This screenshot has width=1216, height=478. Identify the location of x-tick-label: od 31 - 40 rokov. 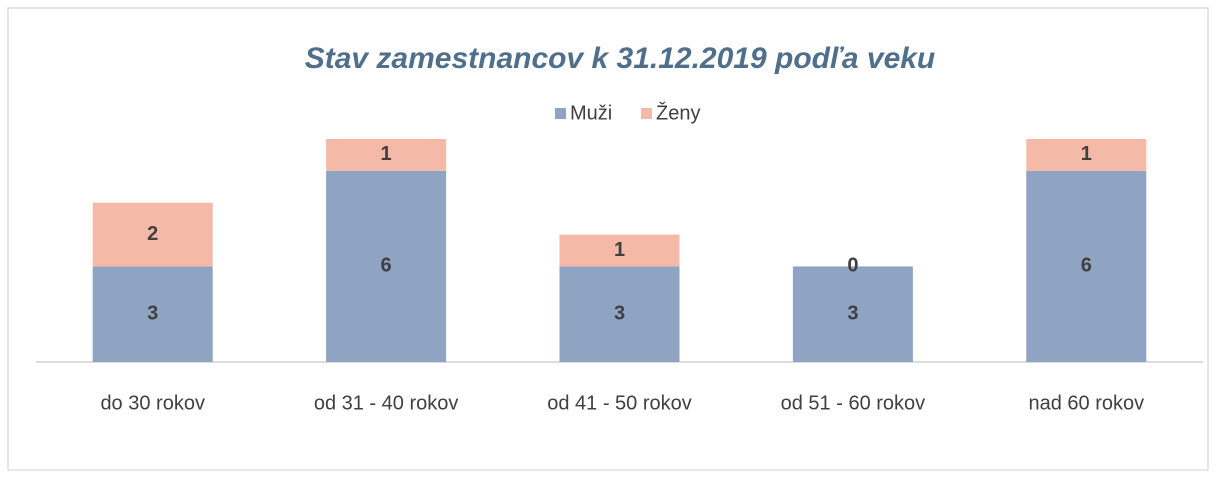
(386, 403).